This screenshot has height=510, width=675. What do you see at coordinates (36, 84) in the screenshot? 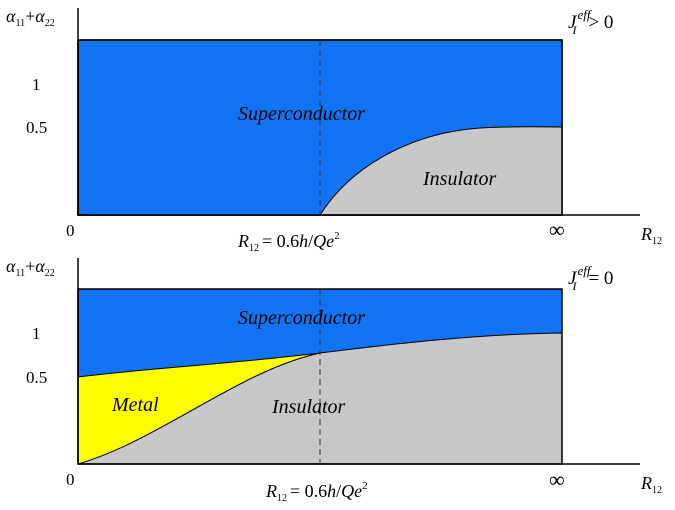
I see `top-y-tick-1: 1` at bounding box center [36, 84].